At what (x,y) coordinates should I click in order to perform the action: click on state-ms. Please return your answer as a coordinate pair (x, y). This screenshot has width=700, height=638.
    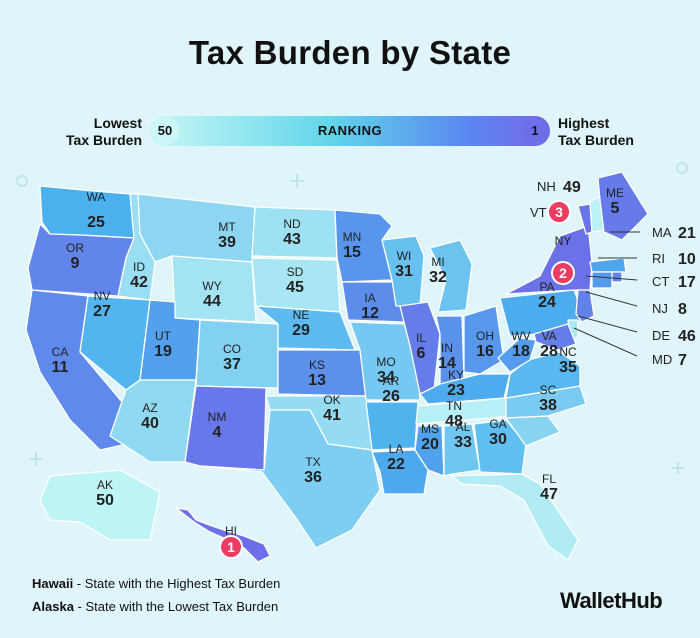
    Looking at the image, I should click on (429, 451).